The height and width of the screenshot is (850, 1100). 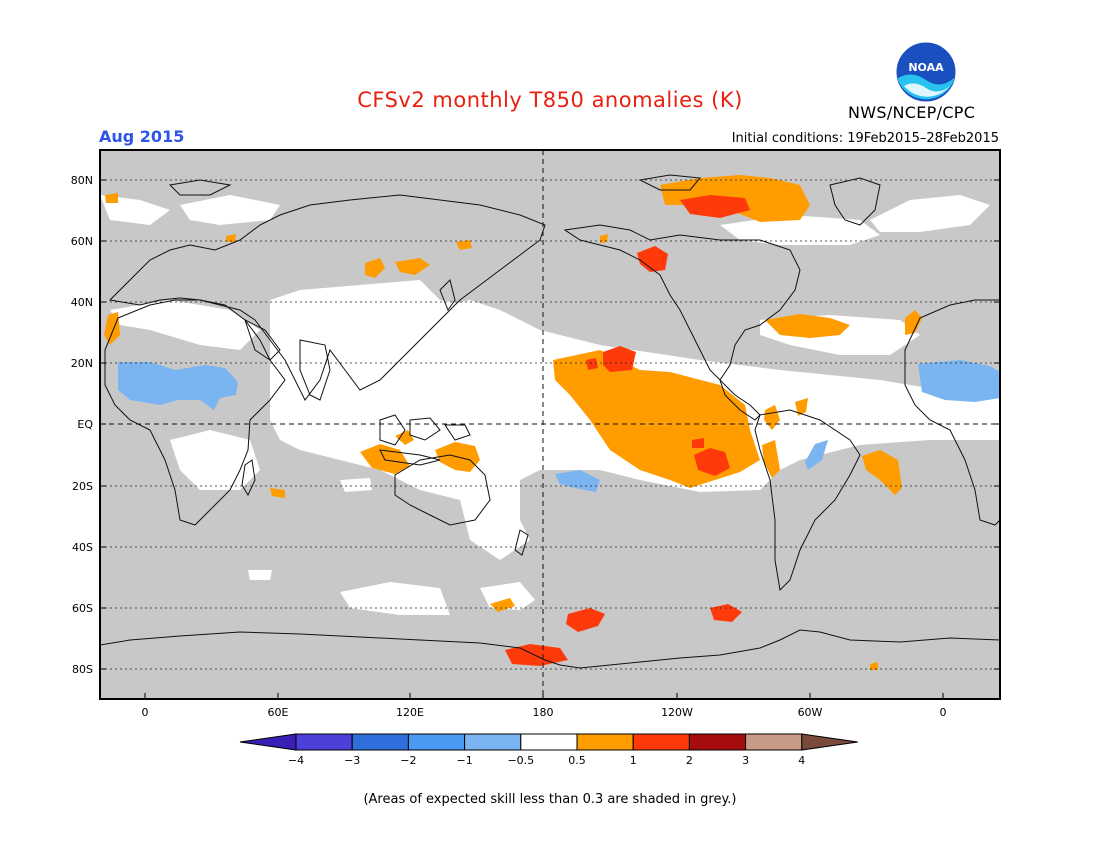 I want to click on lon-label: 60E, so click(x=278, y=712).